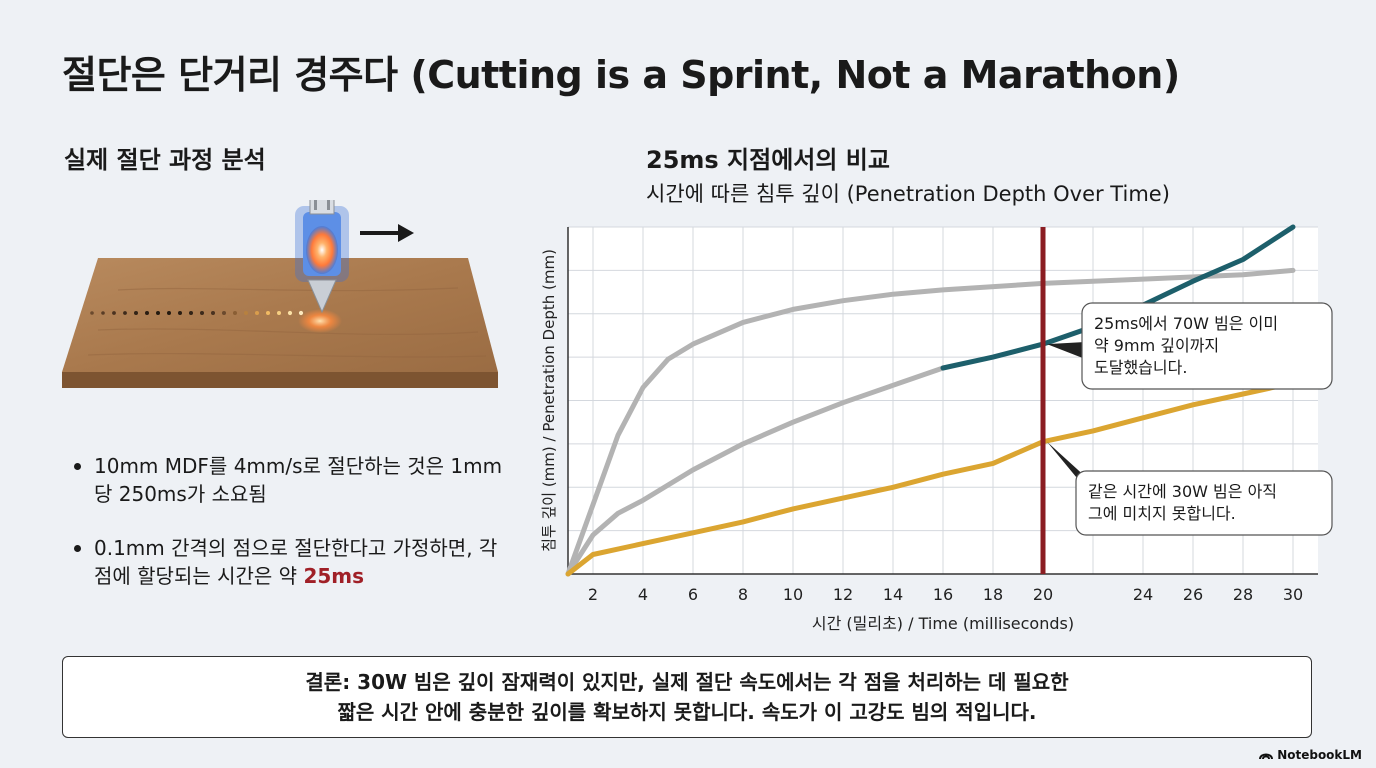  What do you see at coordinates (1182, 491) in the screenshot?
I see `callout-30w-text: 같은 시간에 30W 빔은 아직` at bounding box center [1182, 491].